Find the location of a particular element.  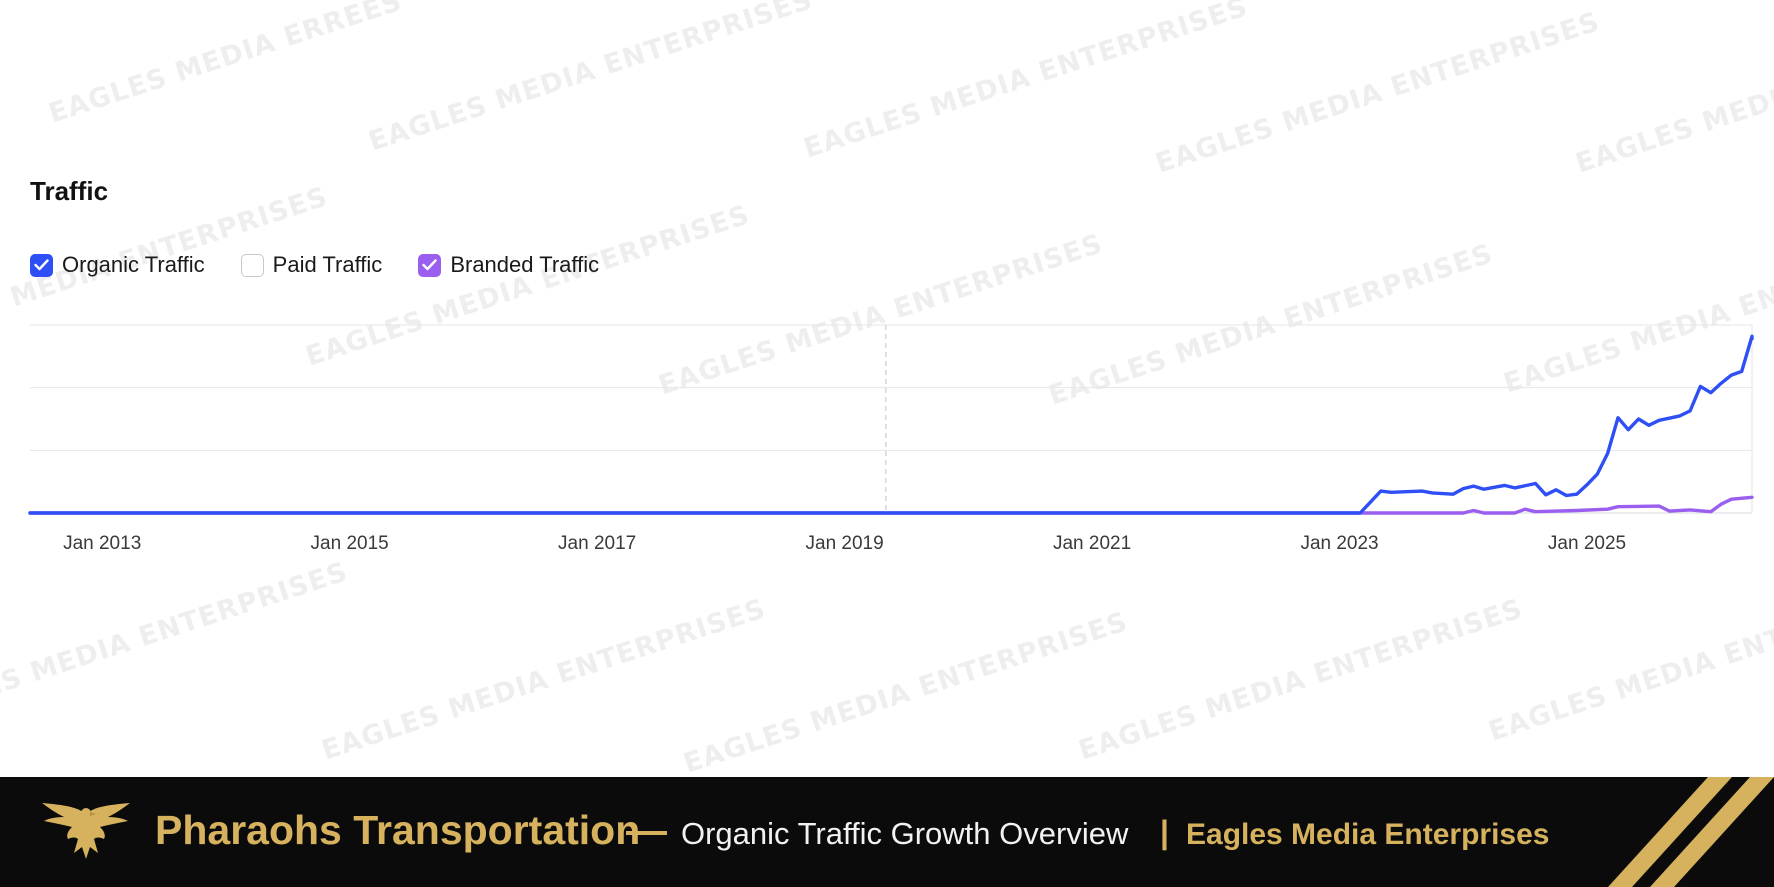

footer-brand-name: Eagles Media Enterprises is located at coordinates (1368, 834).